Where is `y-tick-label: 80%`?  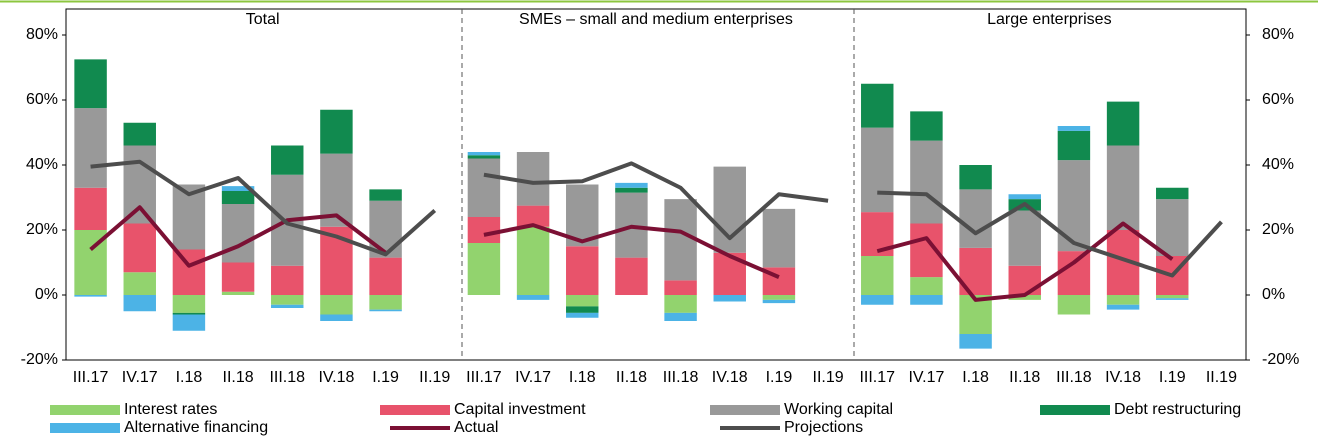 y-tick-label: 80% is located at coordinates (42, 34).